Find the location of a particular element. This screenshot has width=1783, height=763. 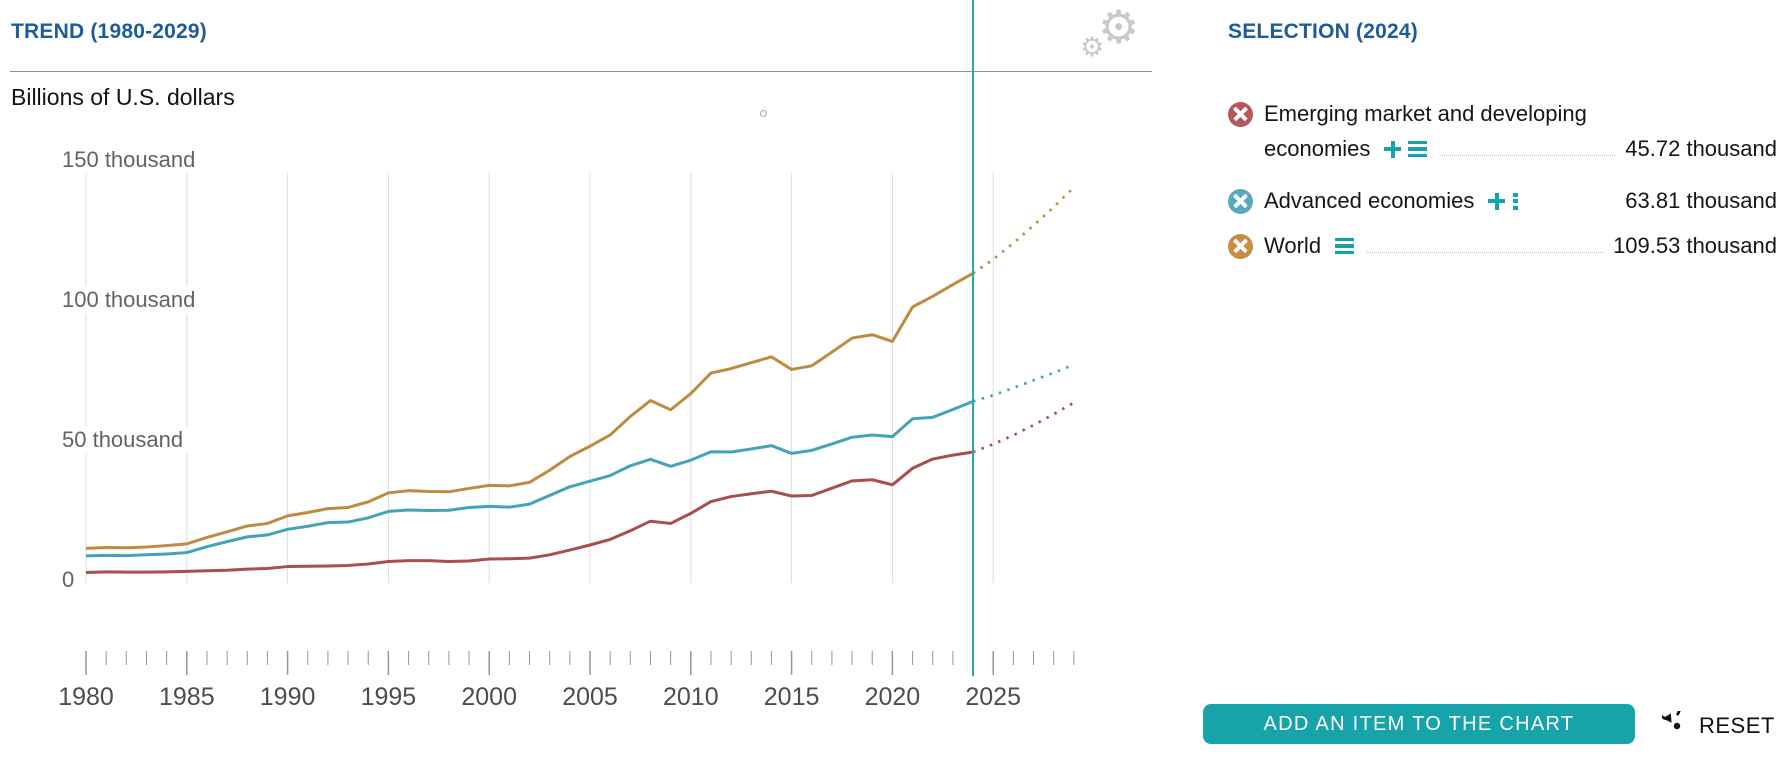

legend-value: 63.81 thousand is located at coordinates (1701, 200).